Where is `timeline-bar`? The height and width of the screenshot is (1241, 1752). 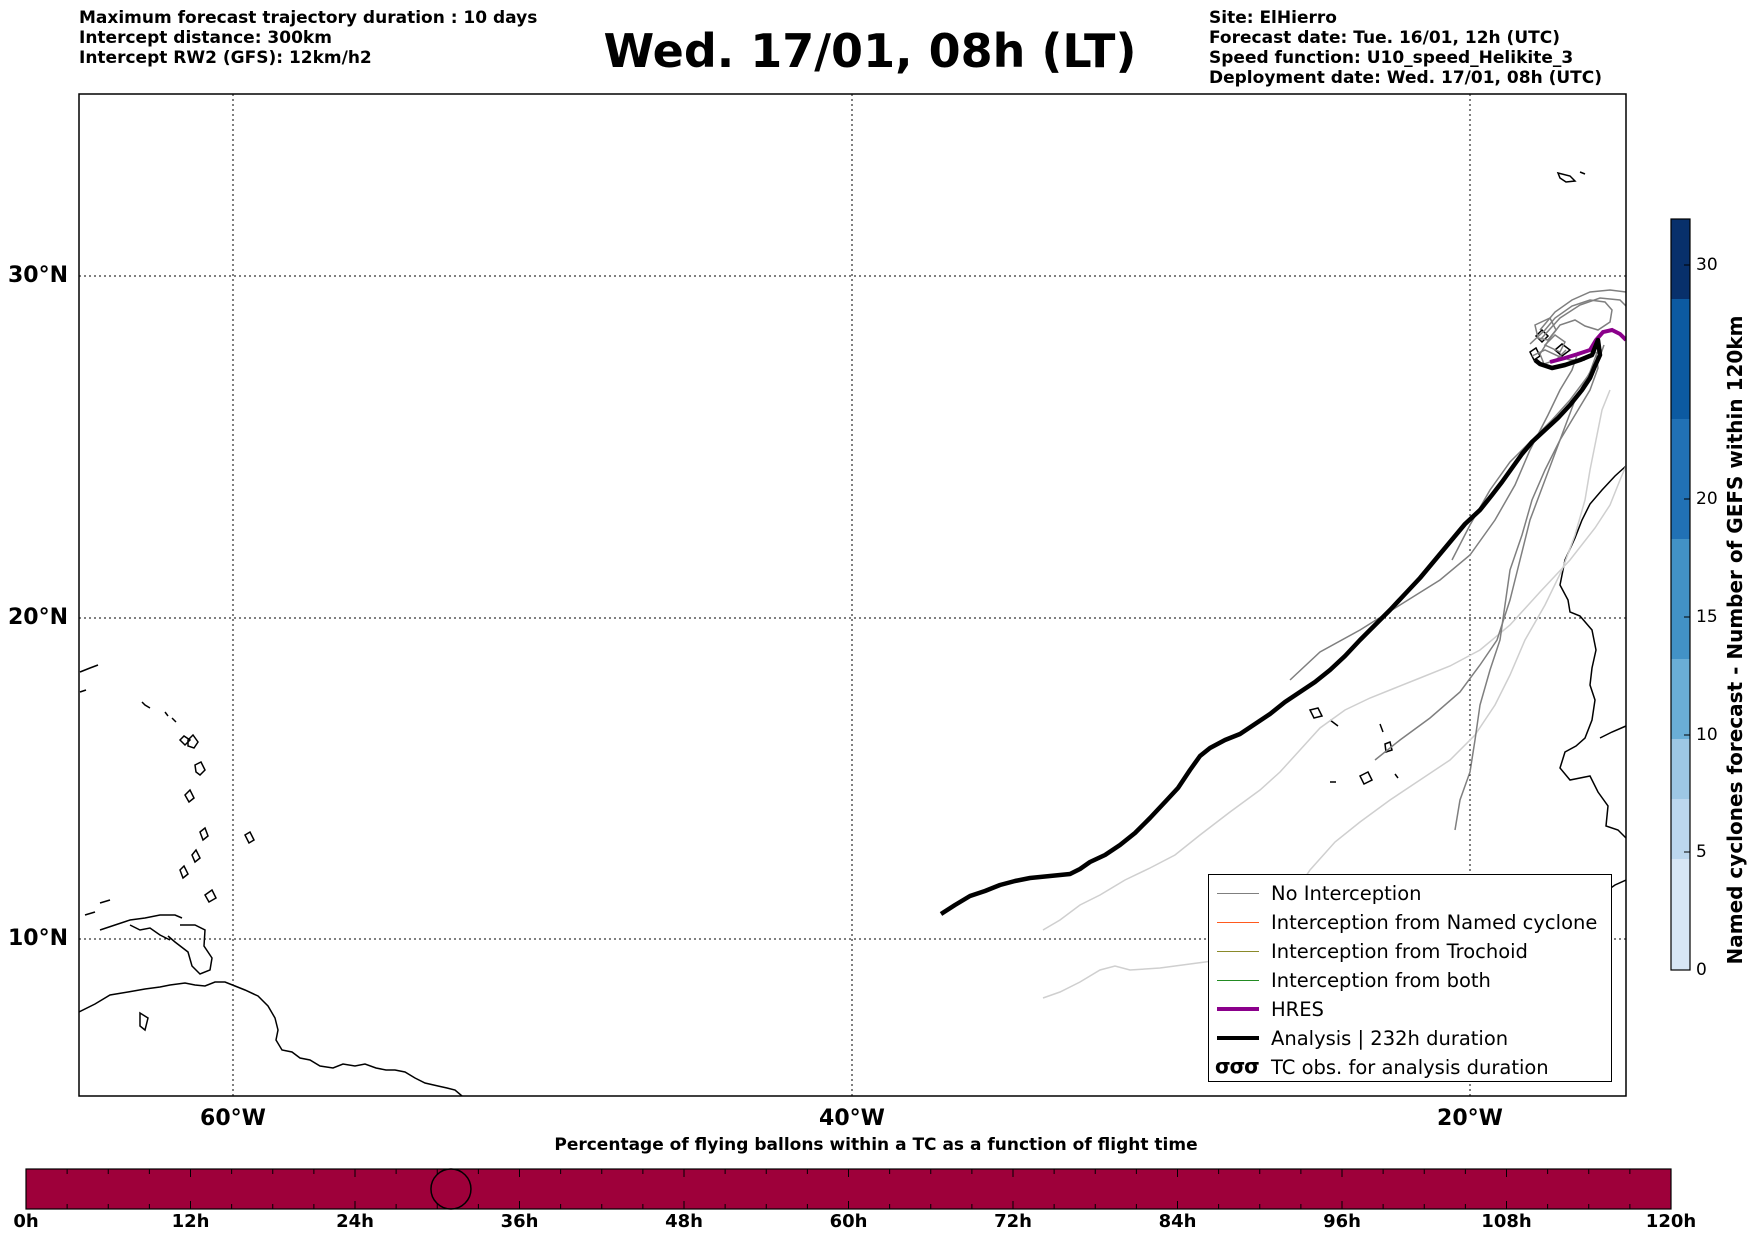
timeline-bar is located at coordinates (848, 1189).